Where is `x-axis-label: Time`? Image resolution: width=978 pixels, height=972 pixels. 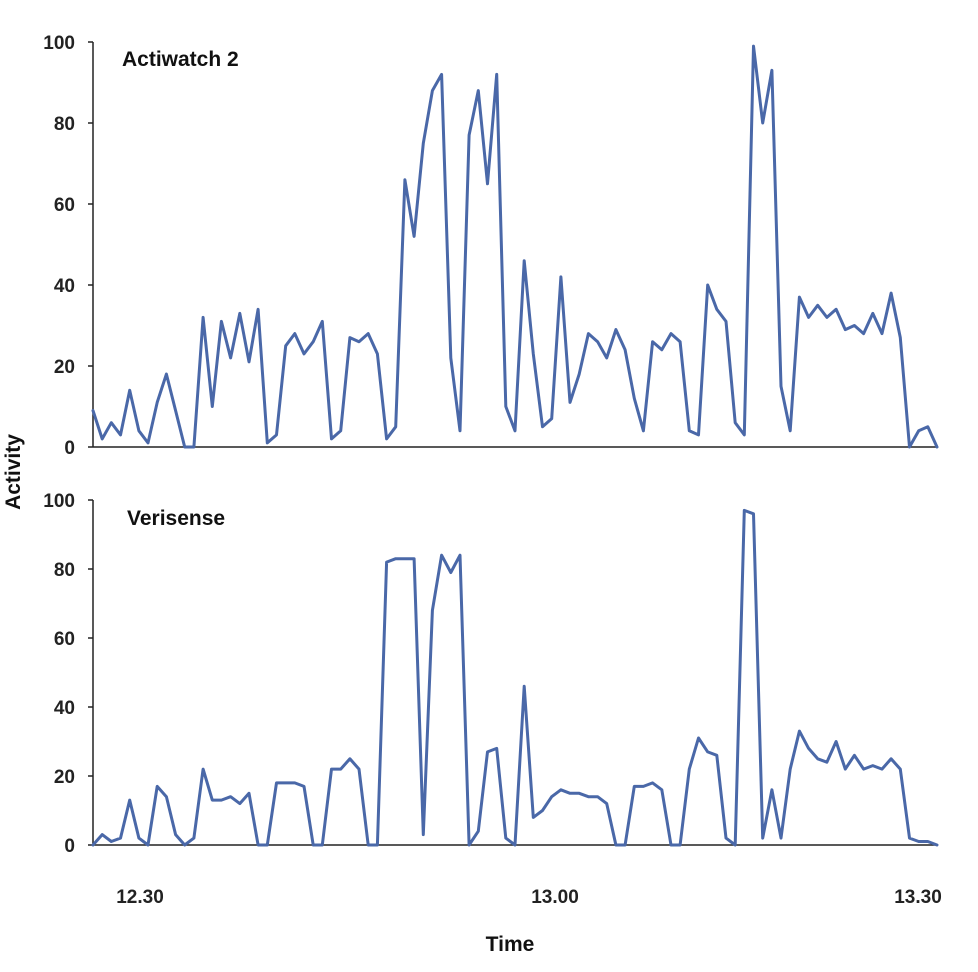 x-axis-label: Time is located at coordinates (510, 944).